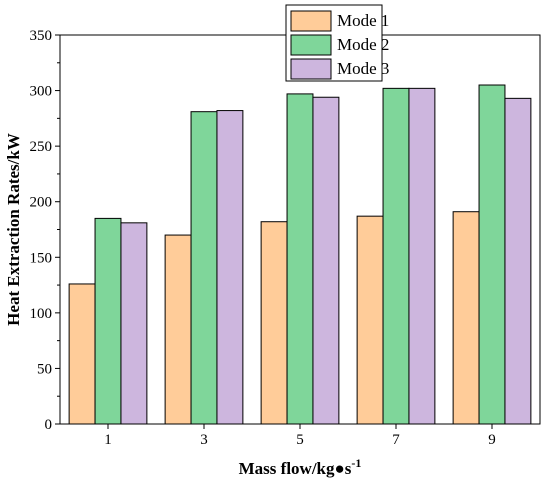 This screenshot has width=550, height=490. Describe the element at coordinates (44, 369) in the screenshot. I see `y-tick-label: 50` at that location.